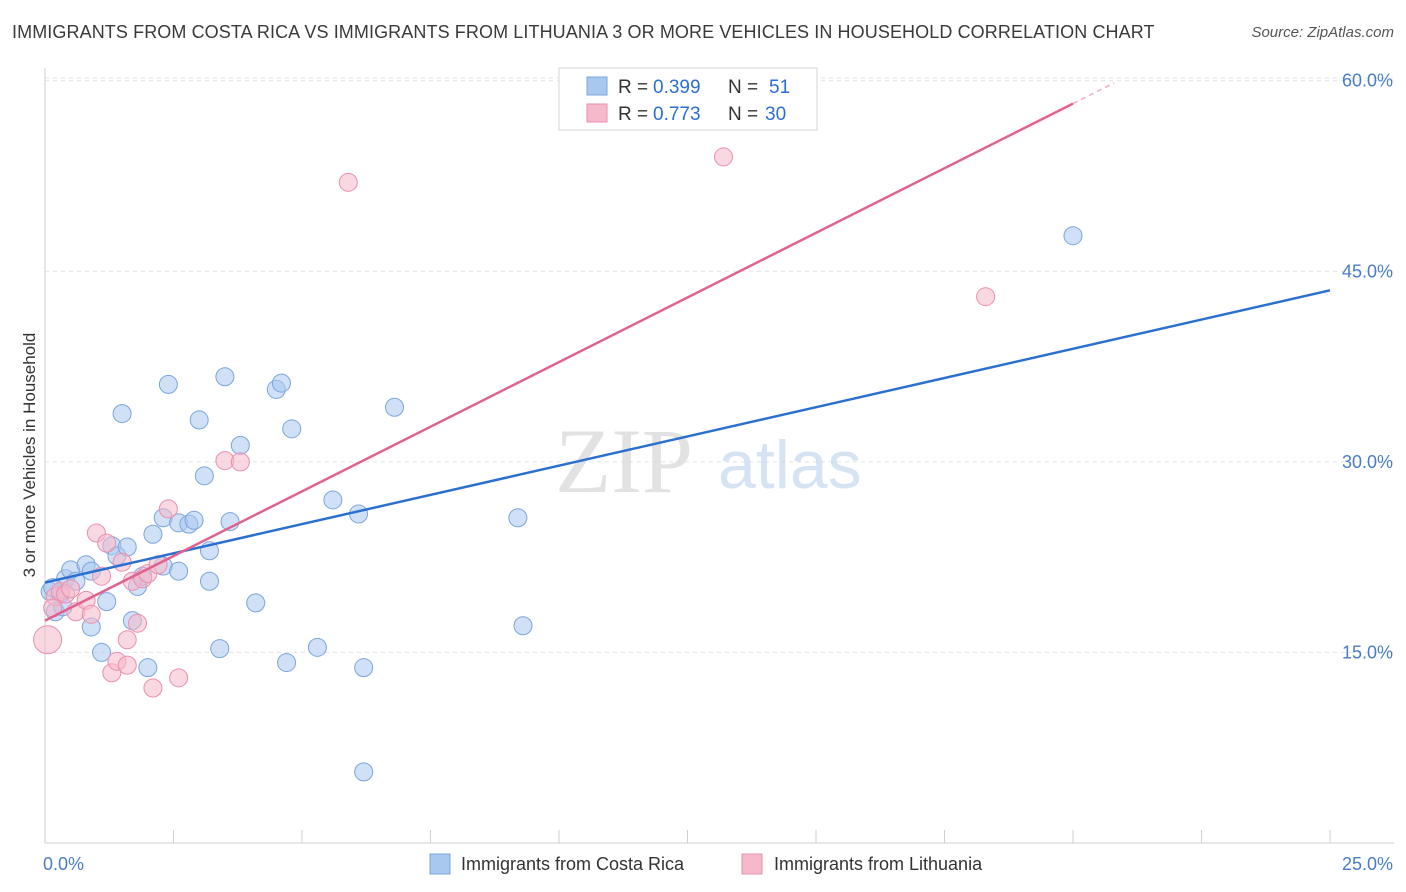  What do you see at coordinates (688, 99) in the screenshot?
I see `stats-legend: R = 0.399 N = 51 R = 0.773 N = 30` at bounding box center [688, 99].